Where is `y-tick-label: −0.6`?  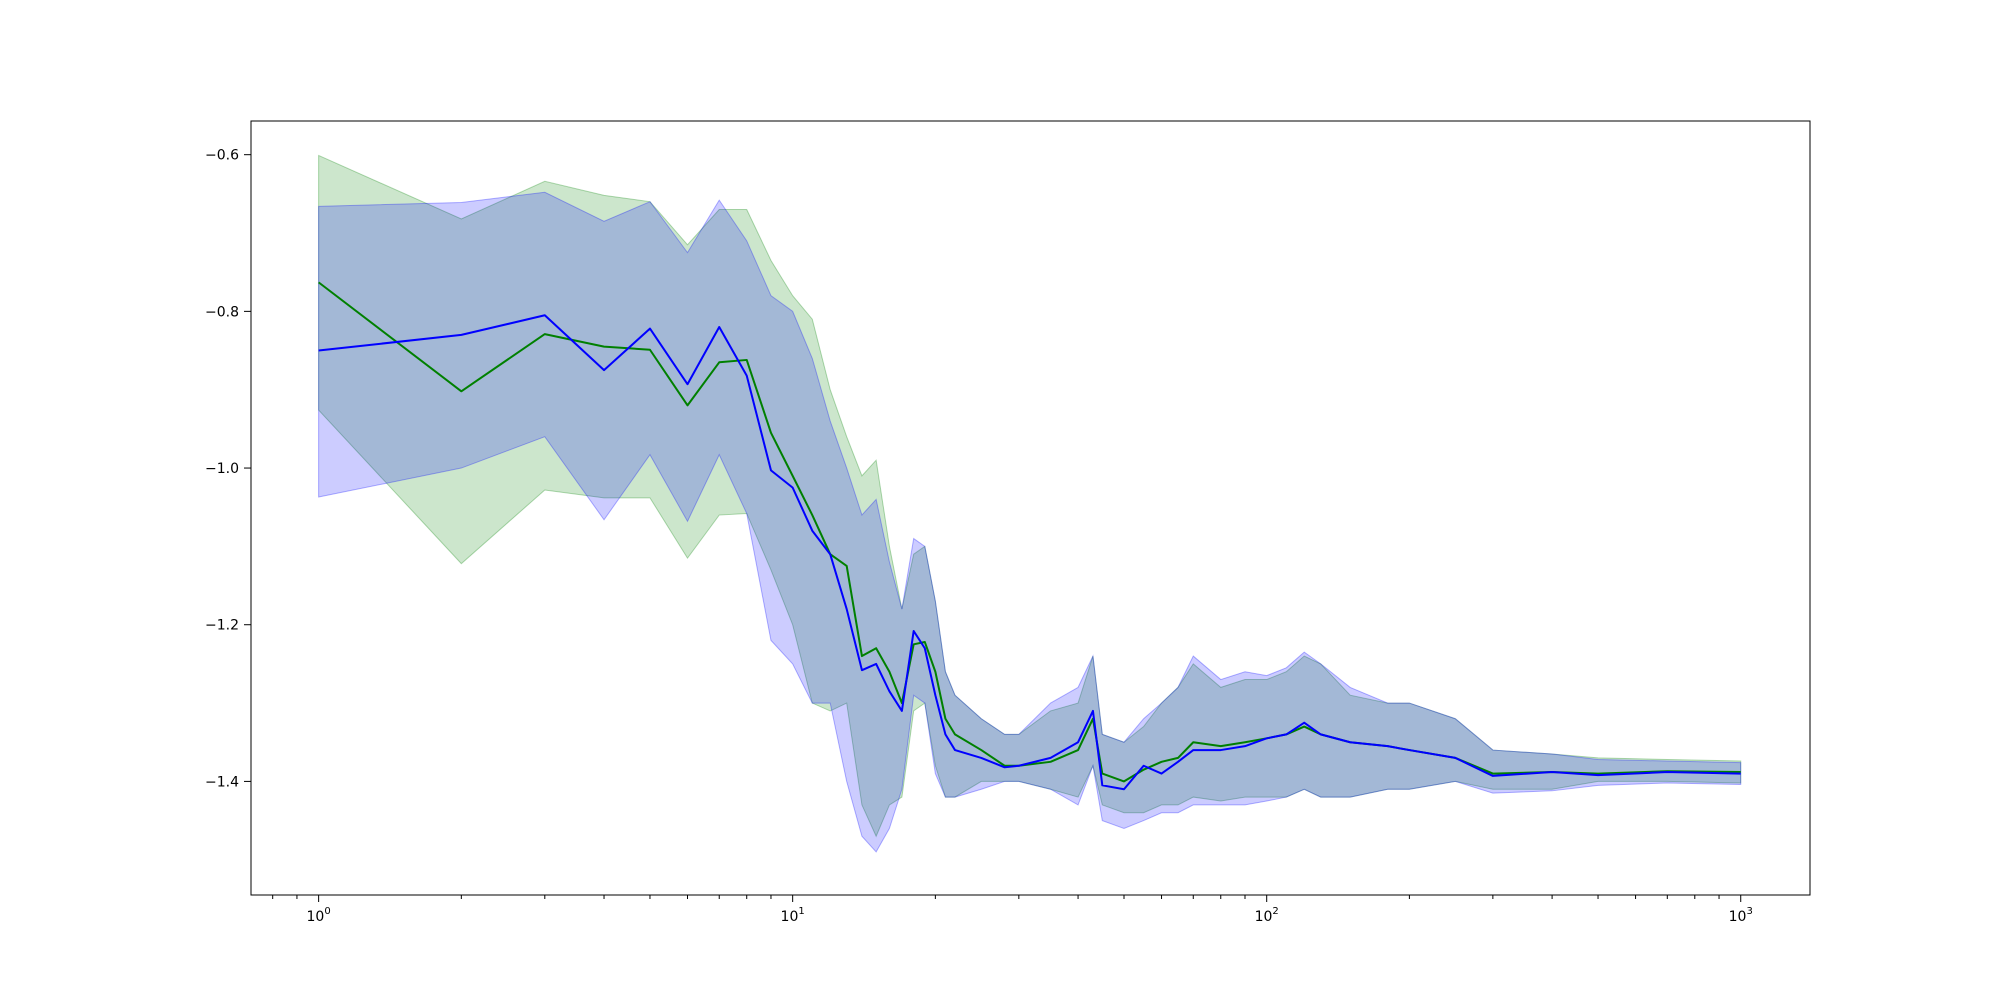
y-tick-label: −0.6 is located at coordinates (222, 156).